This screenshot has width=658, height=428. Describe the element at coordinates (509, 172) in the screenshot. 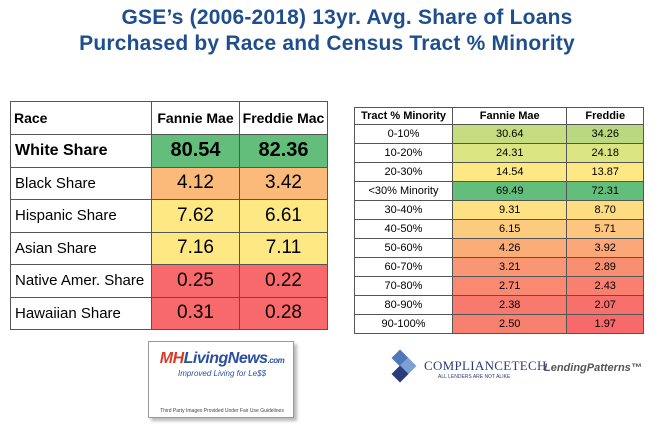

I see `tract-value-cell: 14.54` at that location.